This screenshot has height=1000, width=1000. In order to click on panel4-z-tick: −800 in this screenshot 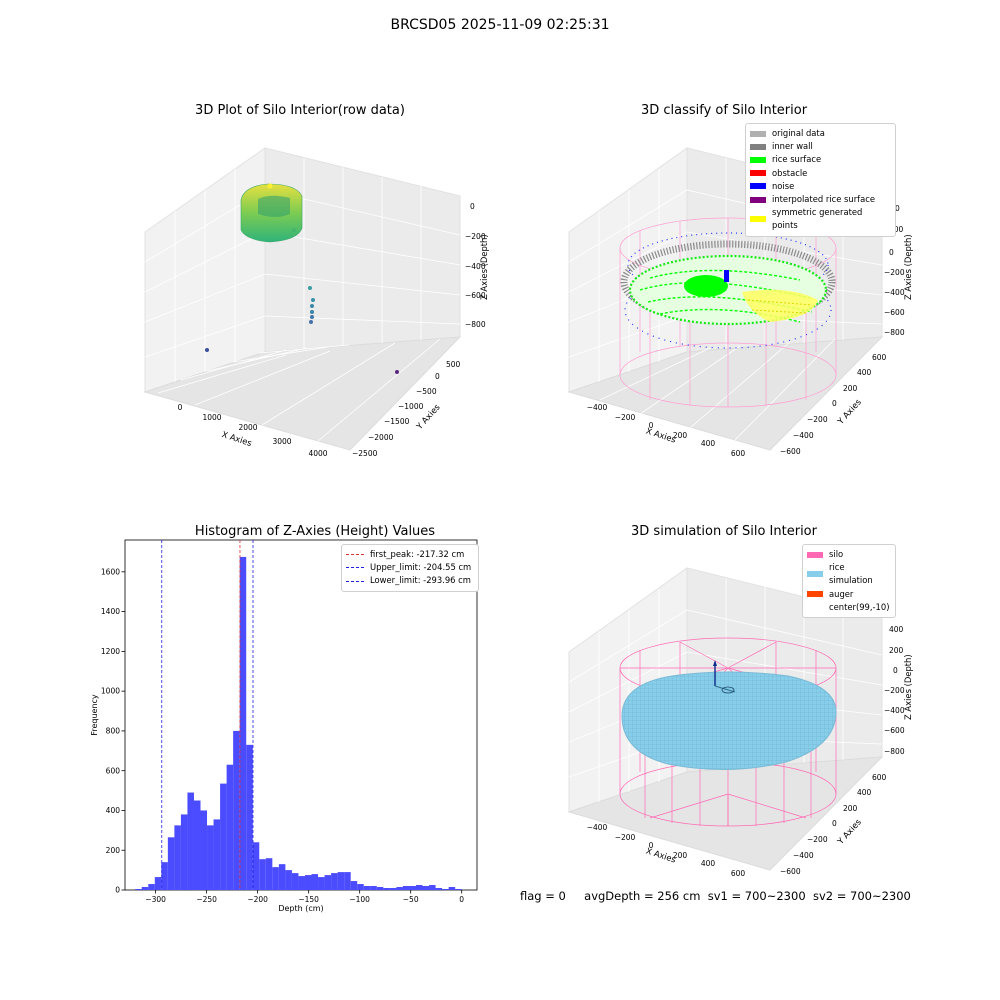, I will do `click(894, 751)`.